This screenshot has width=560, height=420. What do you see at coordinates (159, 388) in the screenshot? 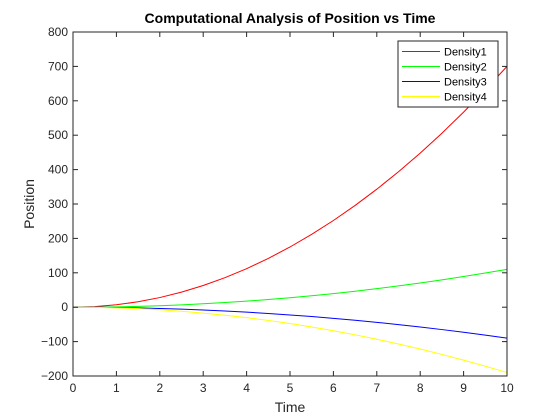
I see `x-tick-label: 2` at bounding box center [159, 388].